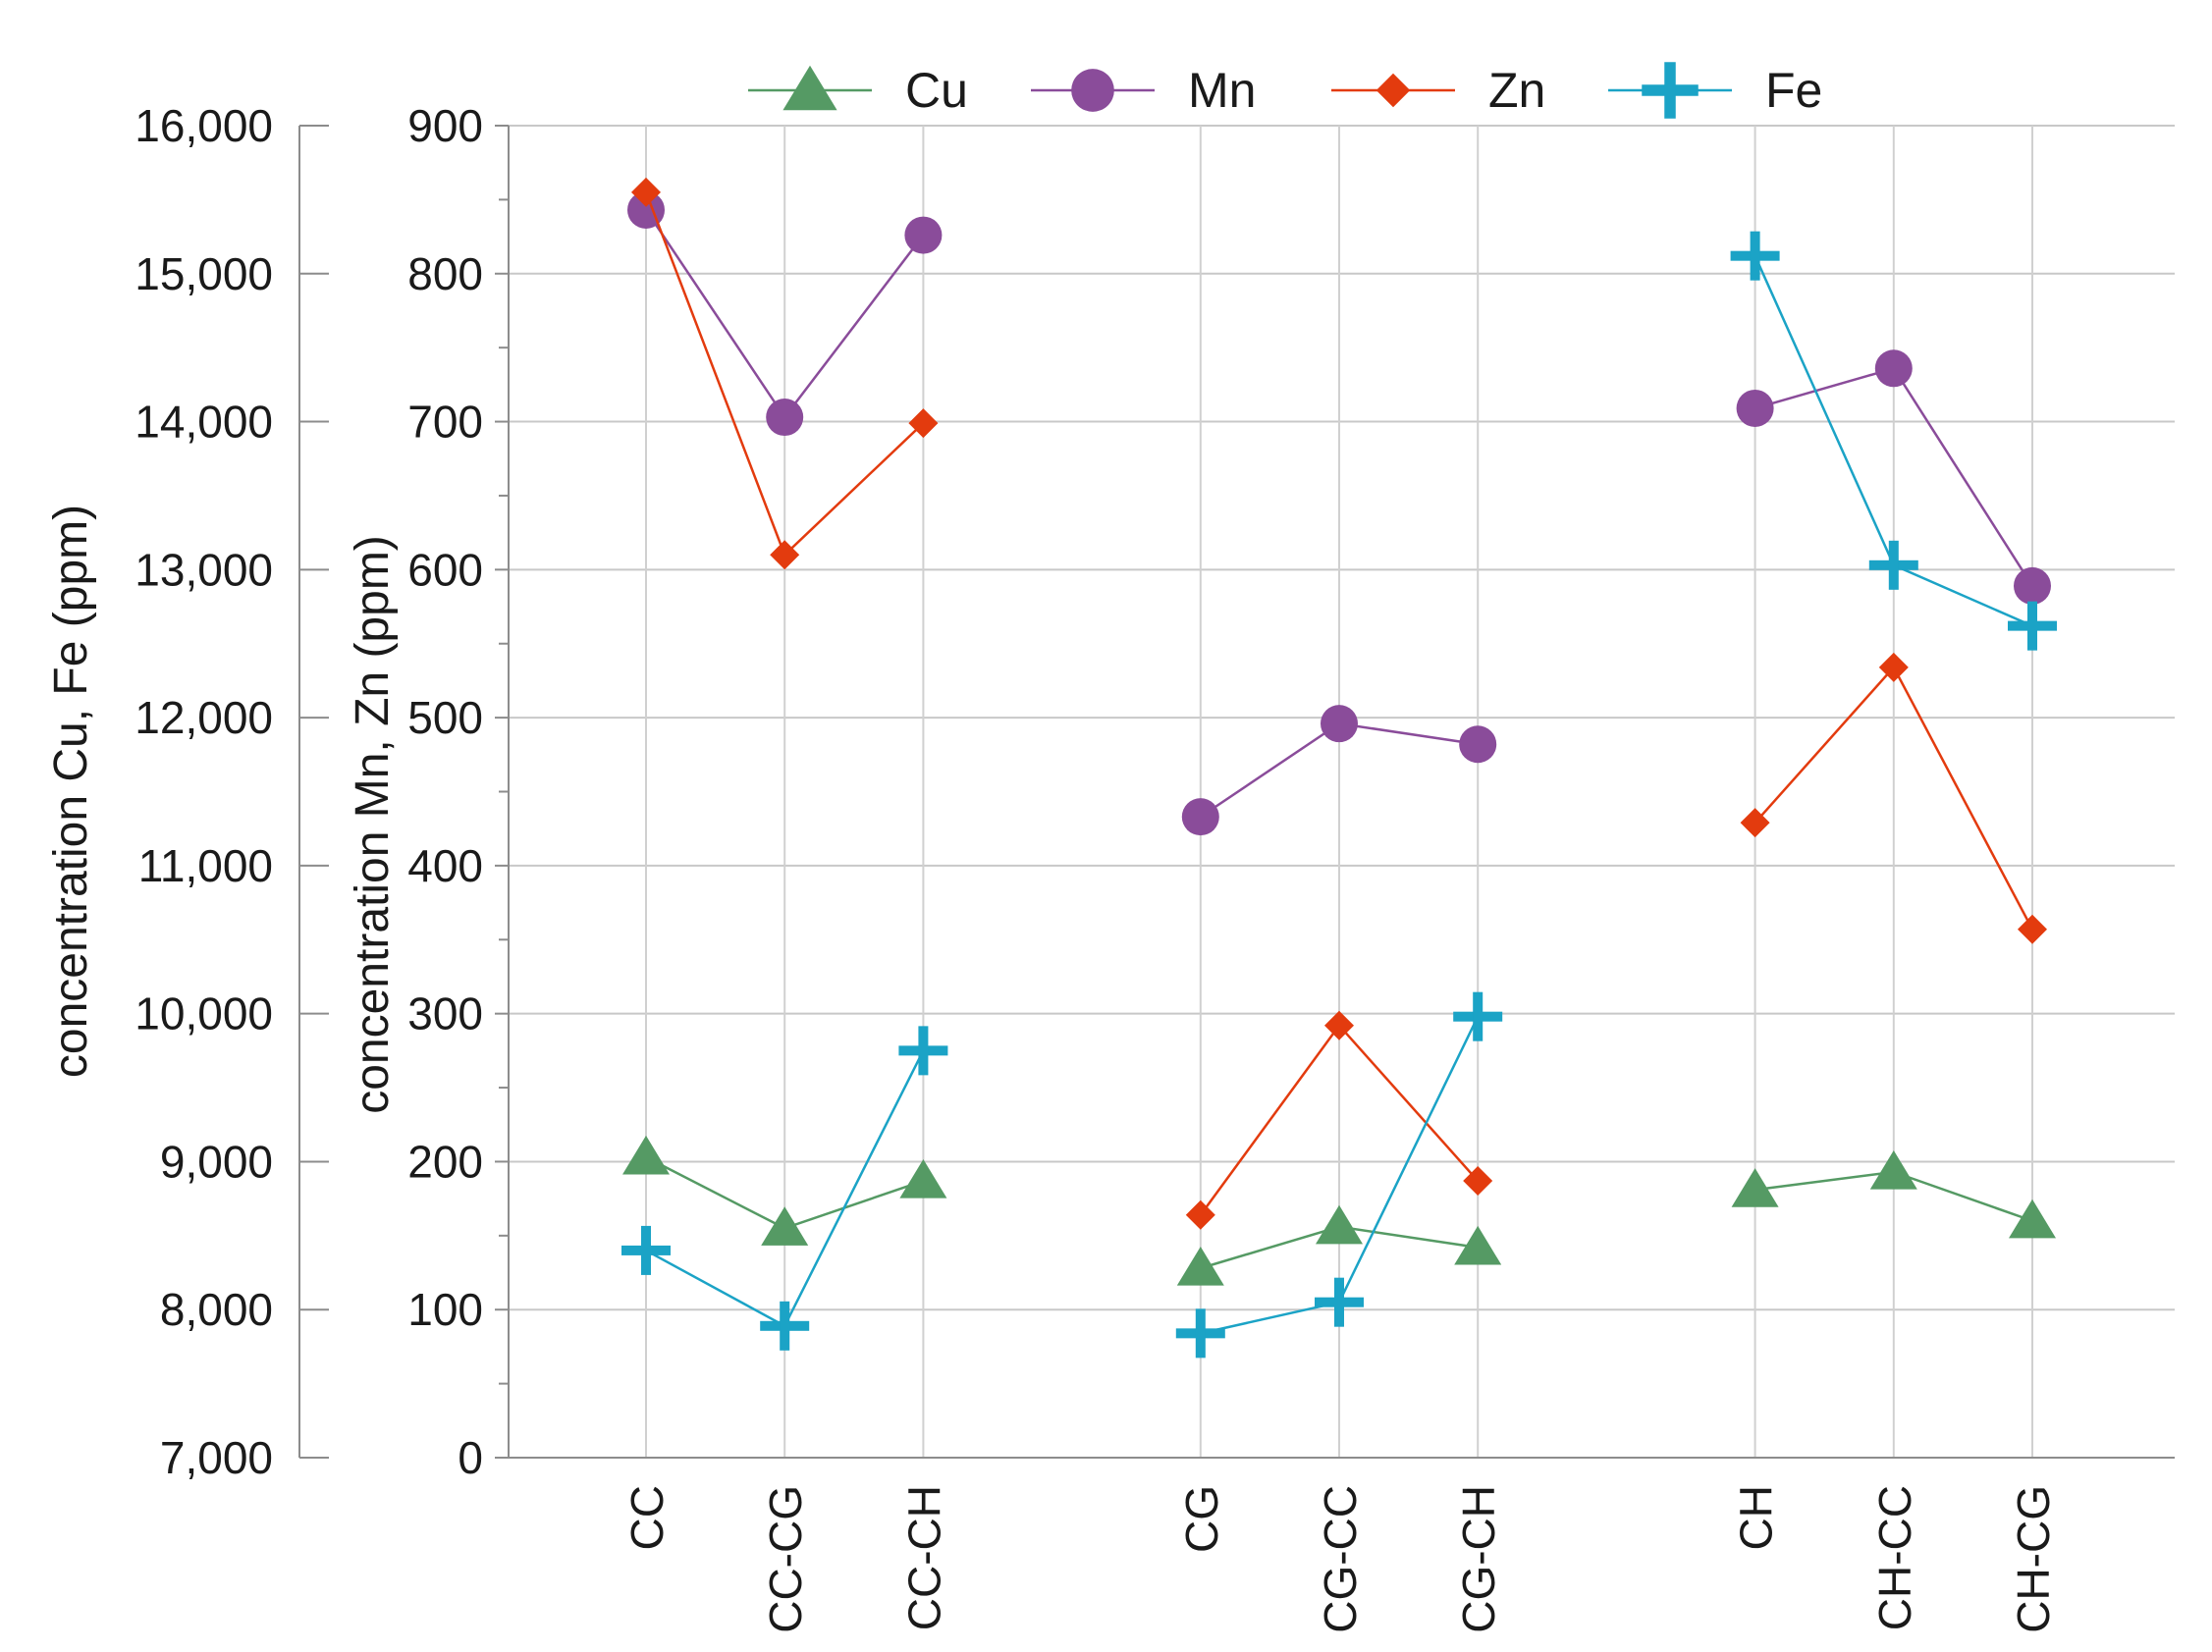 This screenshot has width=2212, height=1652. Describe the element at coordinates (1143, 90) in the screenshot. I see `legend-item-mn: Mn` at that location.